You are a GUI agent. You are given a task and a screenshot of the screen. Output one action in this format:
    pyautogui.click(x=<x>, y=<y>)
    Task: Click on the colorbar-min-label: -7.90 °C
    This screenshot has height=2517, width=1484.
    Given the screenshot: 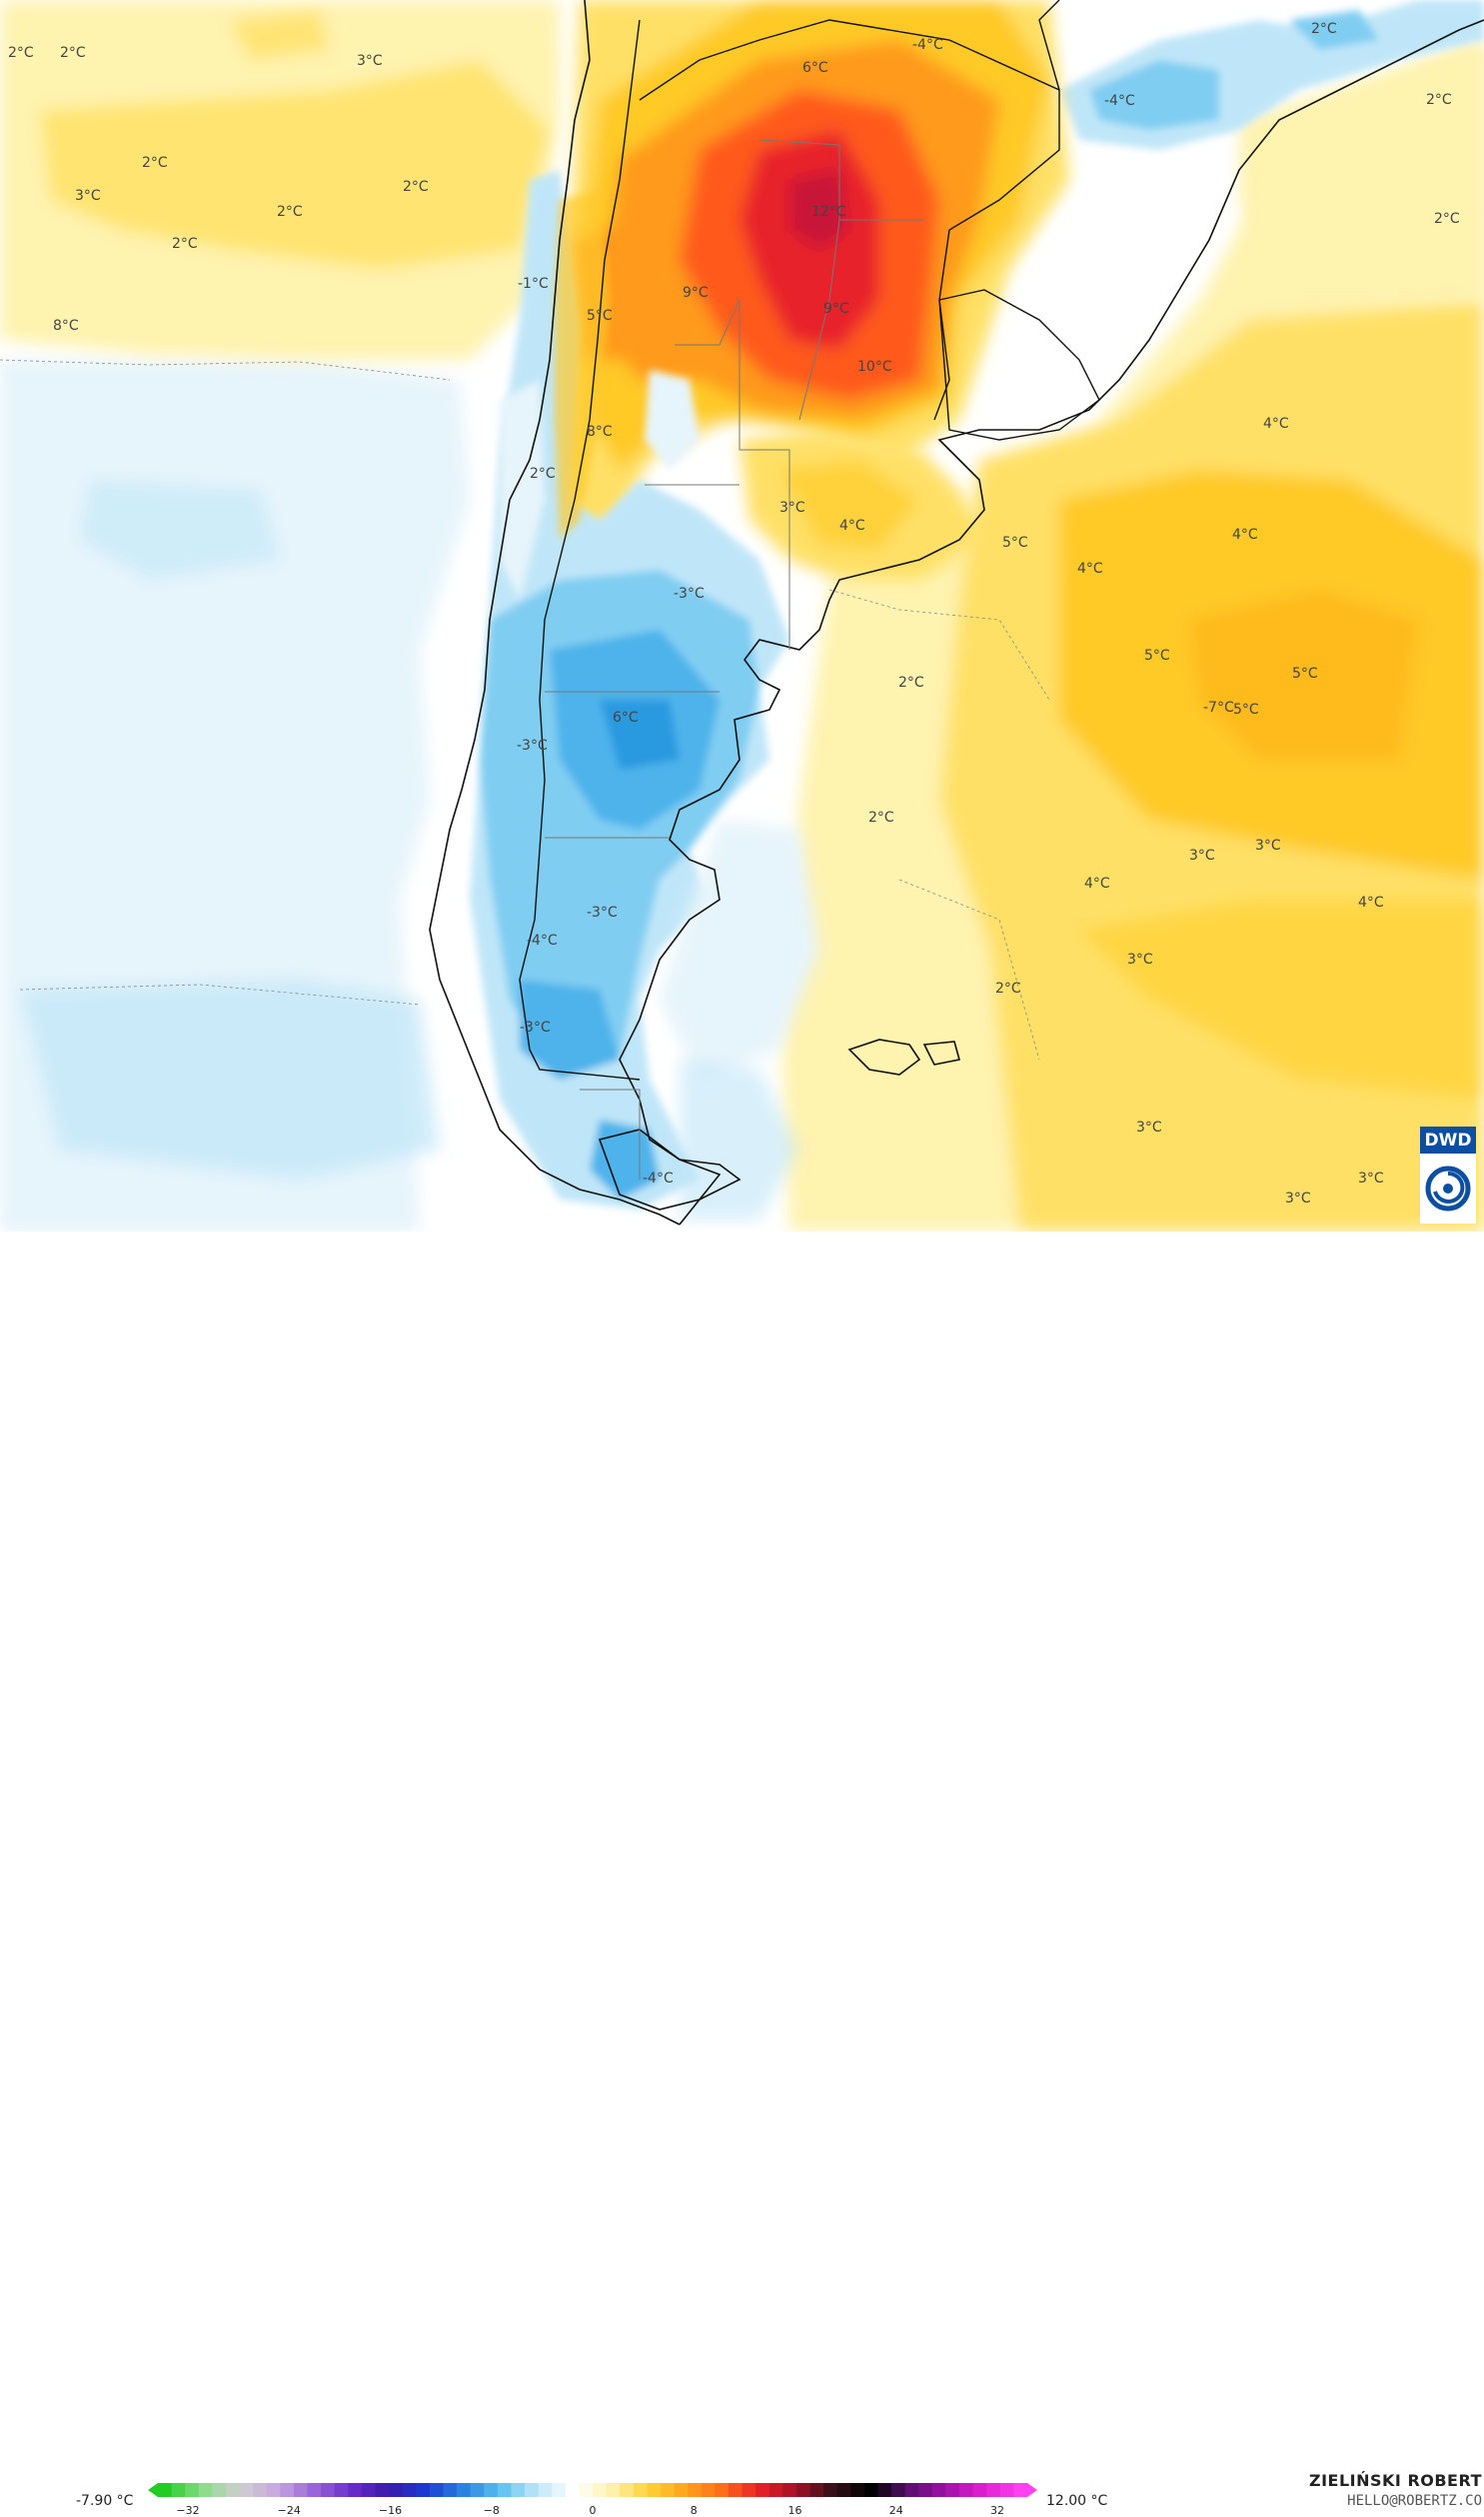 What is the action you would take?
    pyautogui.click(x=105, y=2501)
    